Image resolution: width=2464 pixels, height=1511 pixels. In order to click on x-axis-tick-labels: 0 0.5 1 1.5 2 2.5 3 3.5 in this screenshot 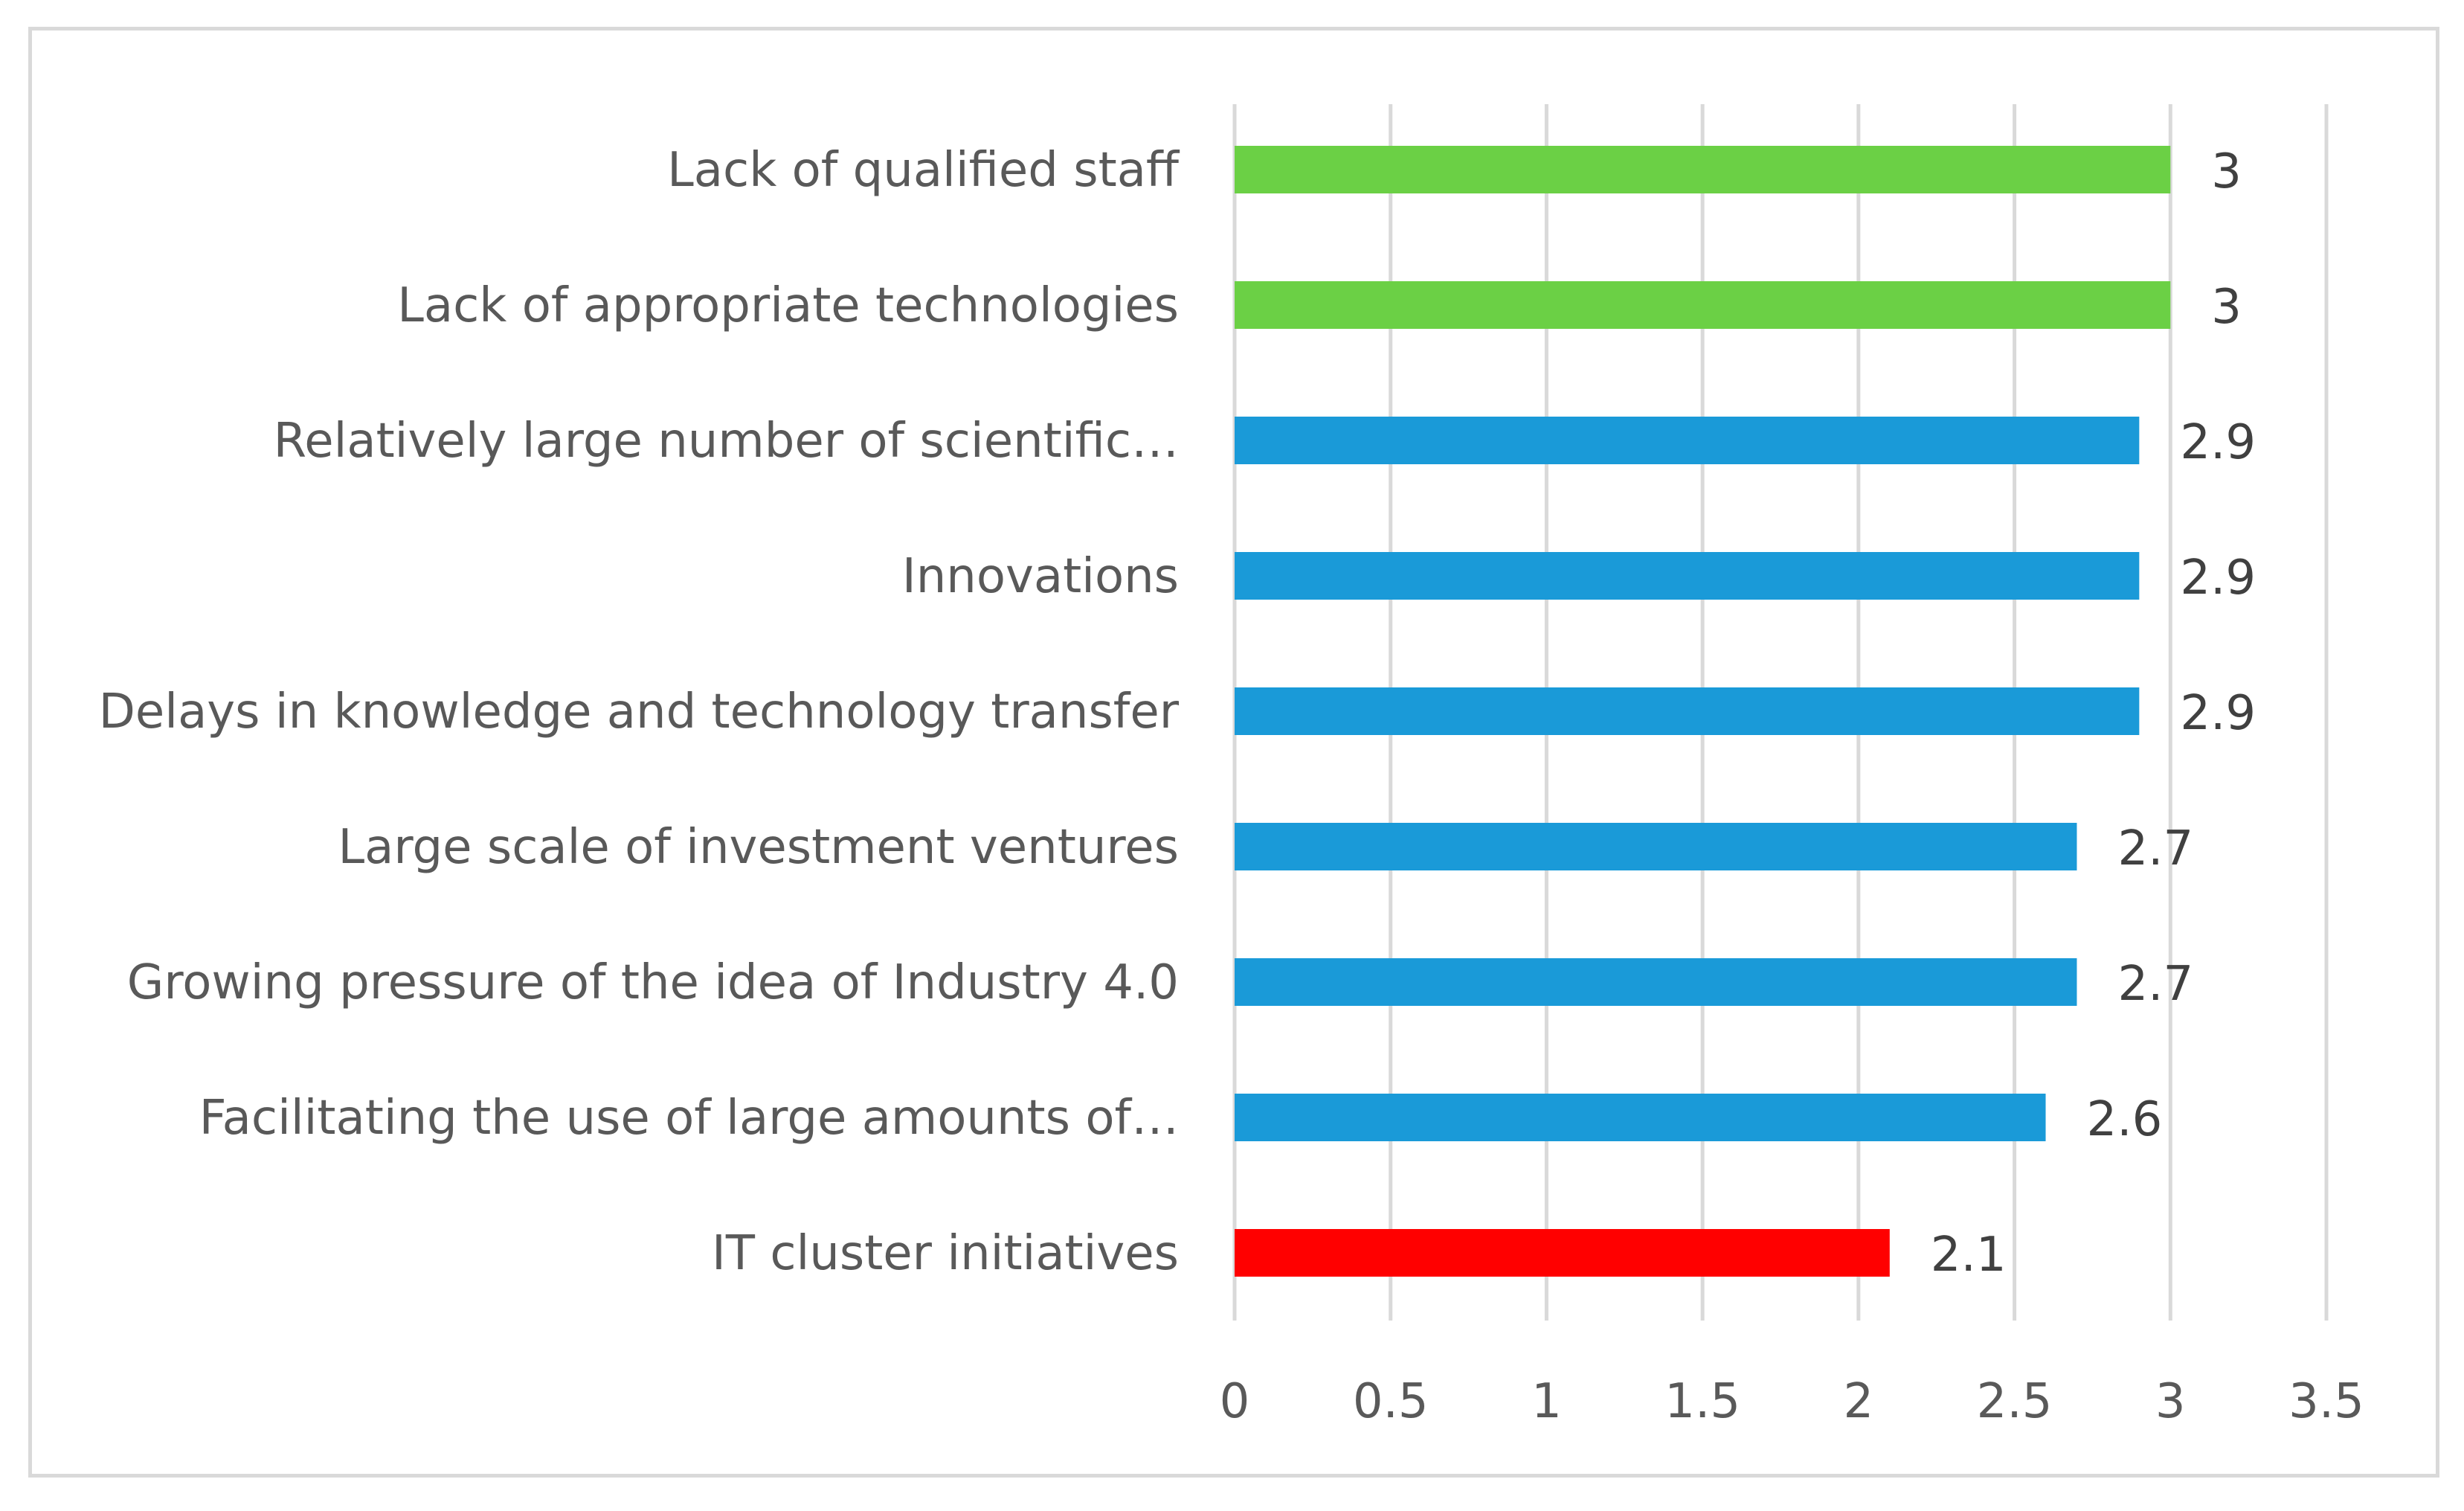, I will do `click(1792, 1401)`.